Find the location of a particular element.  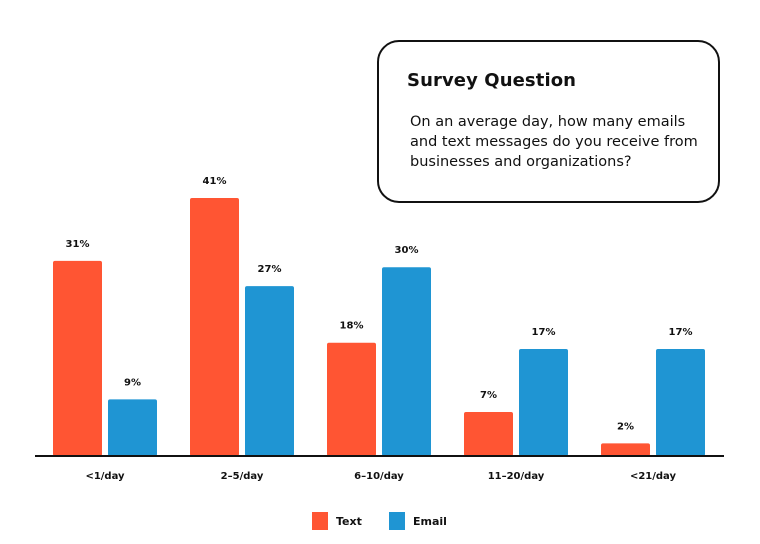

x-tick-label: 11–20/day is located at coordinates (516, 476).